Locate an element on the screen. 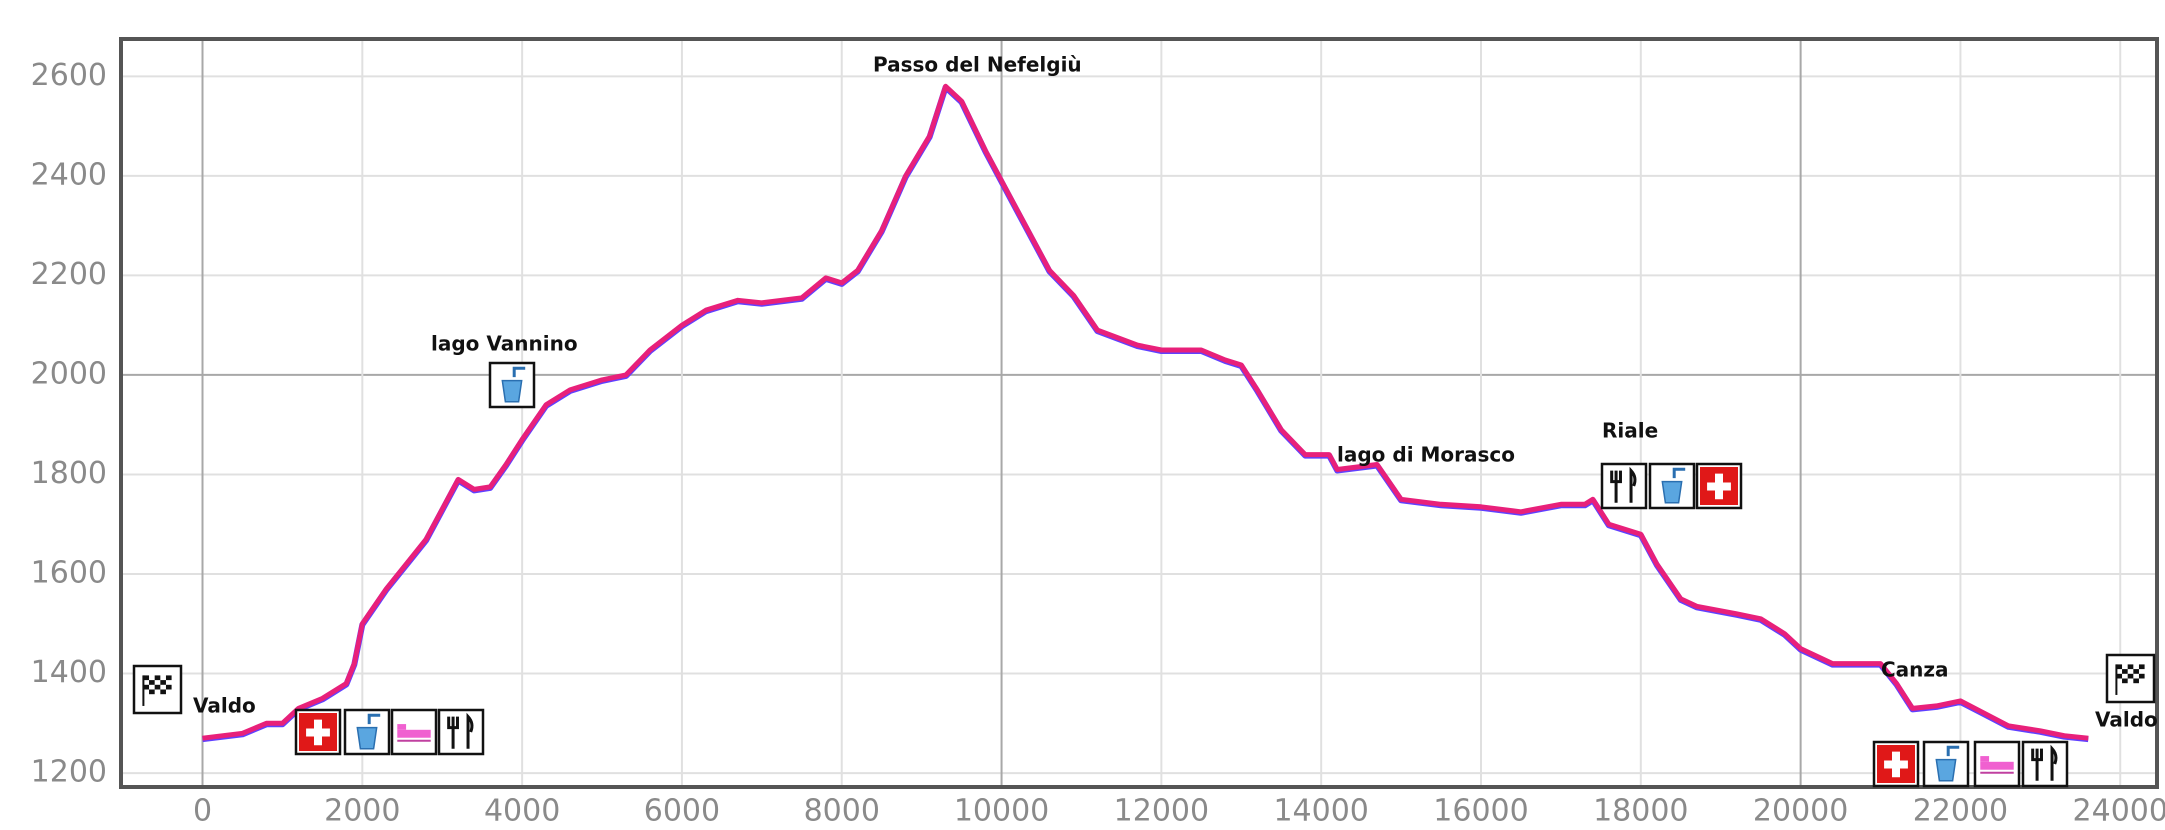 The width and height of the screenshot is (2165, 830). waypoint-label: Riale is located at coordinates (1630, 431).